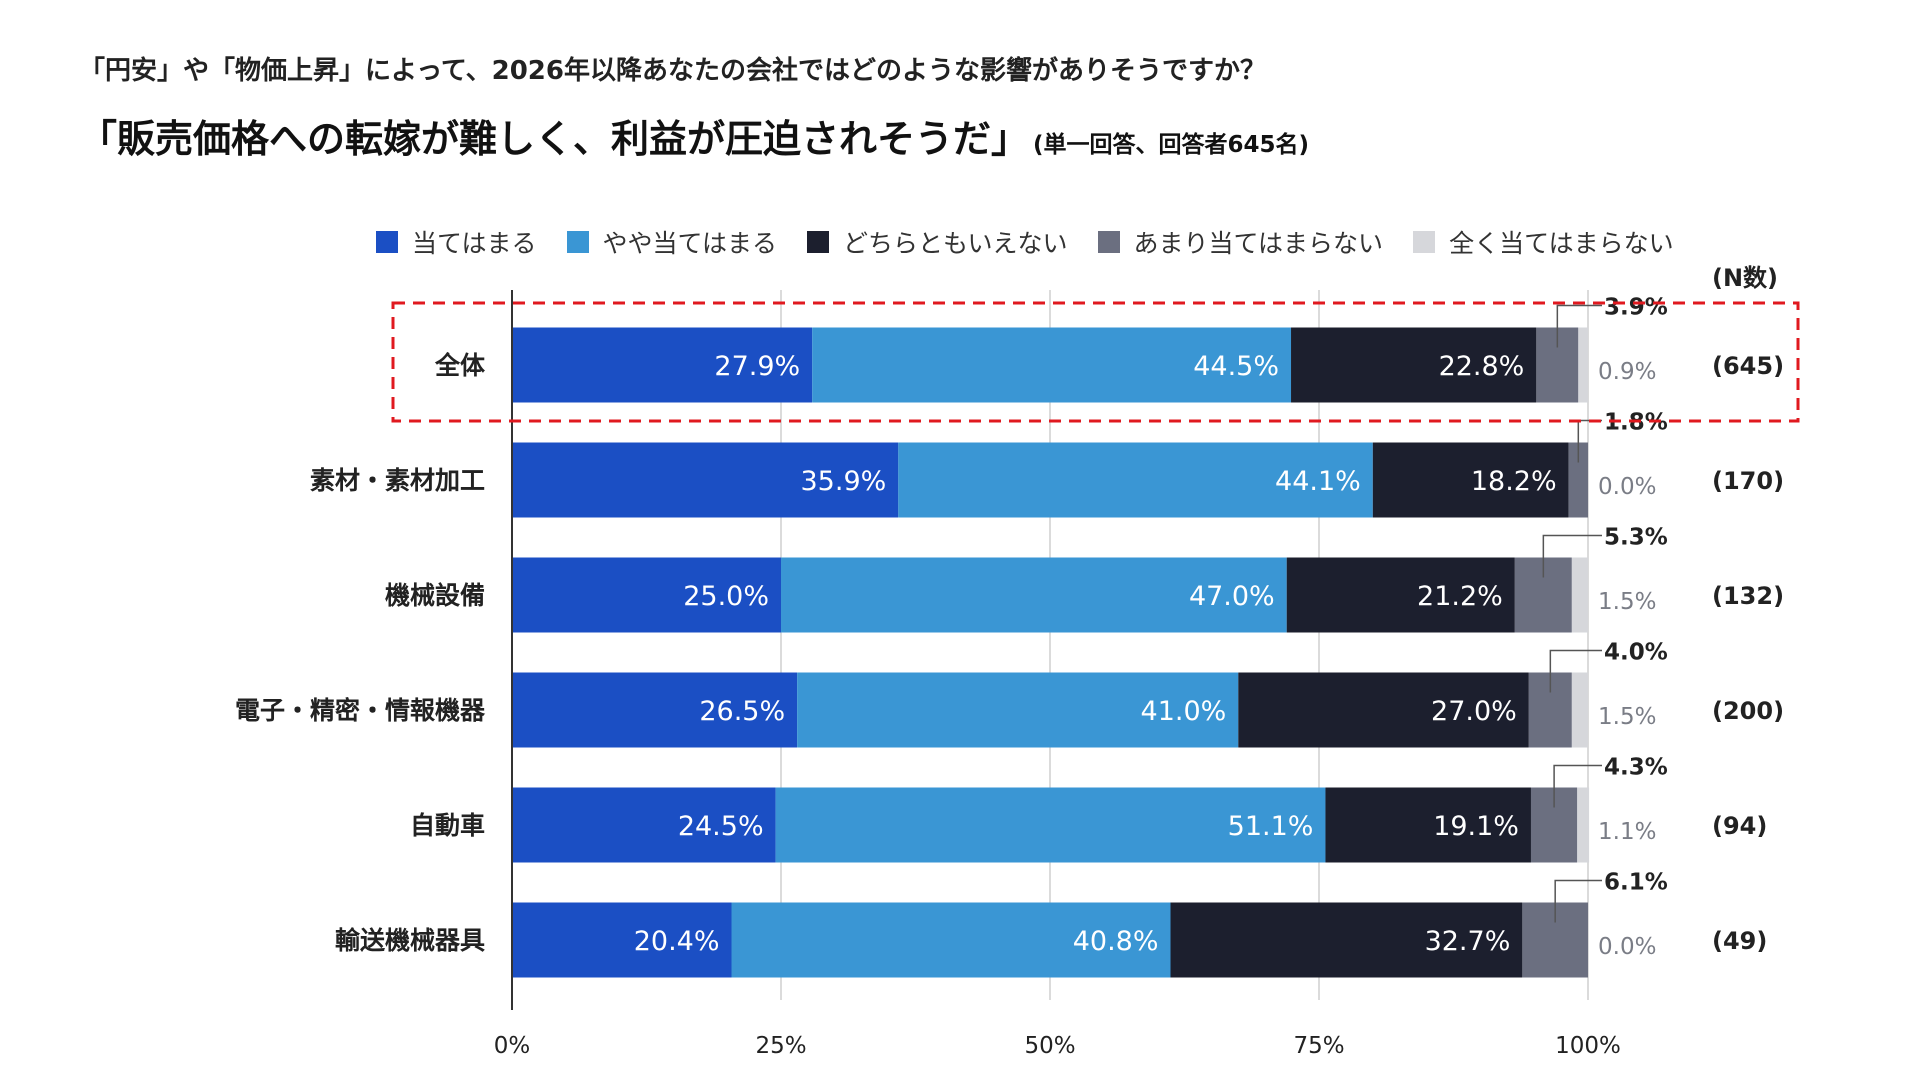 Image resolution: width=1920 pixels, height=1080 pixels. I want to click on outside-label-2: 1.5%, so click(1627, 602).